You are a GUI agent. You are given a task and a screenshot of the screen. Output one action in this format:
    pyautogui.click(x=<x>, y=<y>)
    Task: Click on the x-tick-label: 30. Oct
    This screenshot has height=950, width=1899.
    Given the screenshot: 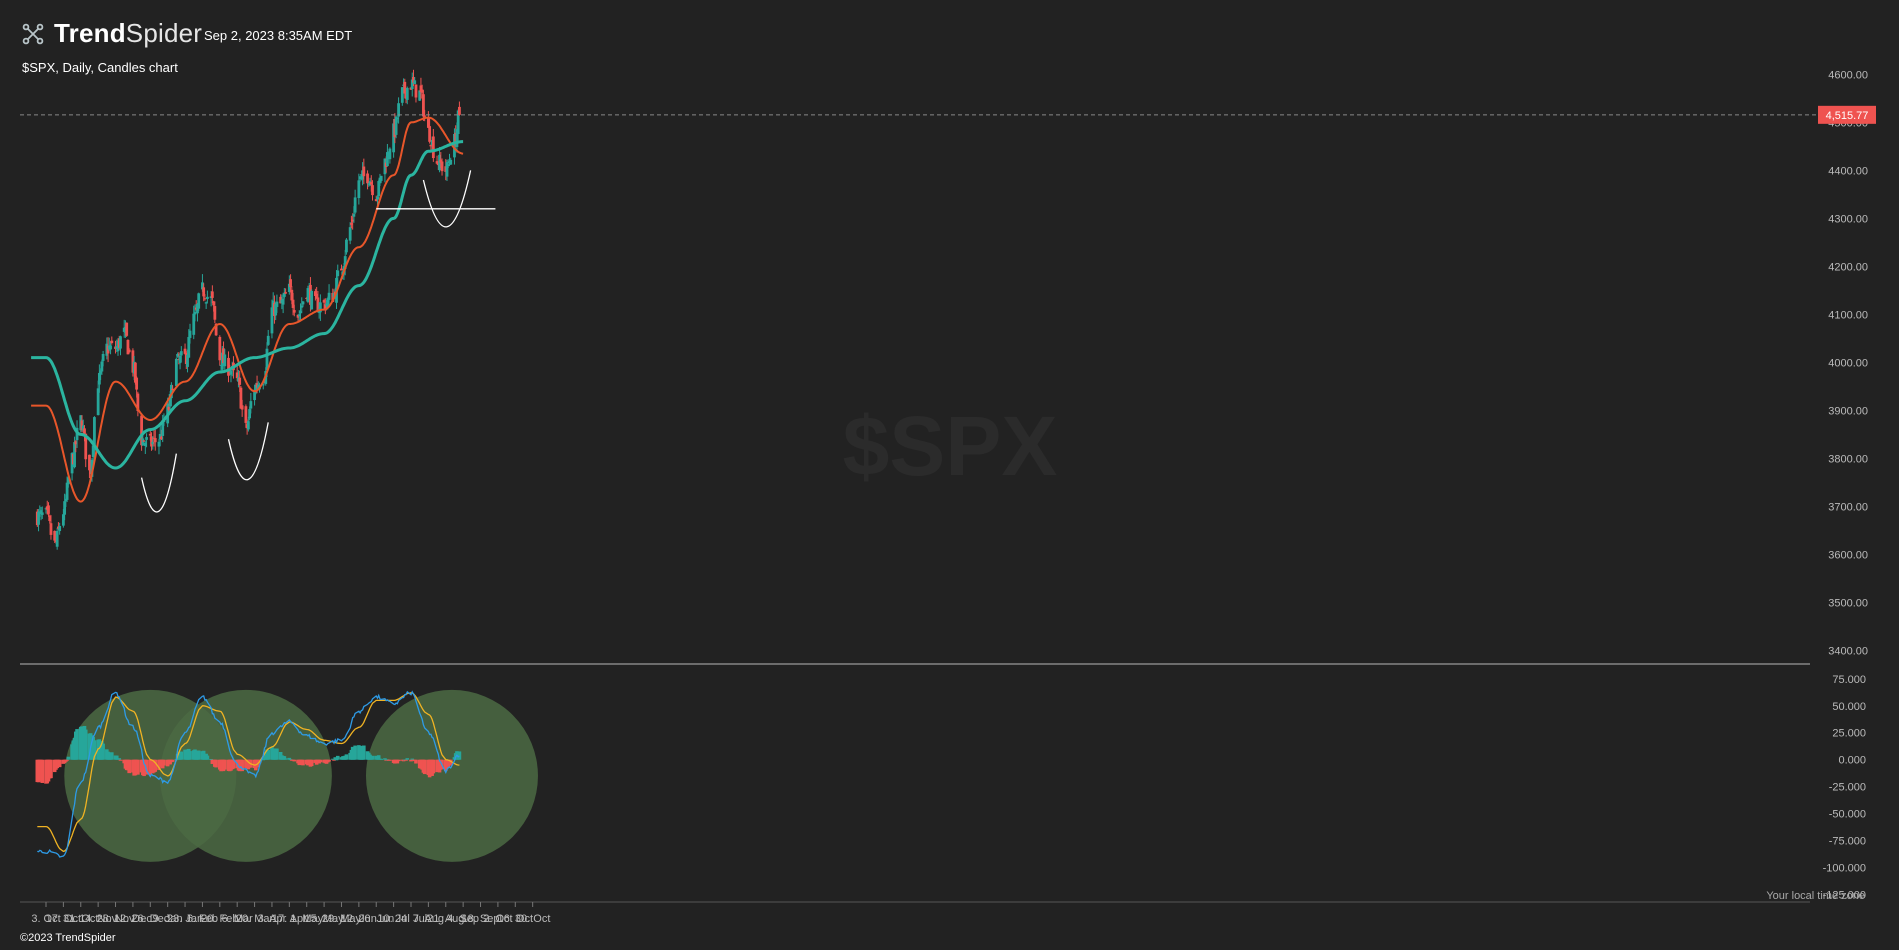 What is the action you would take?
    pyautogui.click(x=532, y=919)
    